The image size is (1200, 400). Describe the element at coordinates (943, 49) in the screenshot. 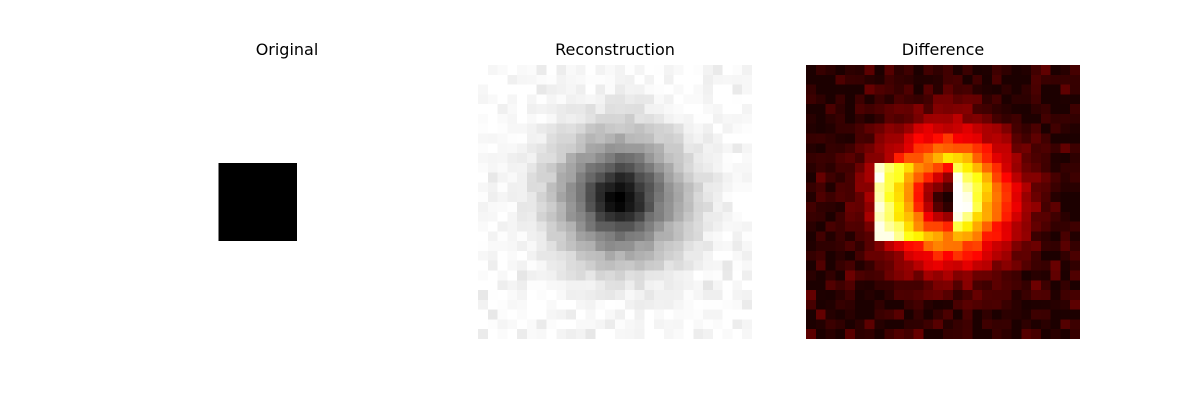

I see `panel-title-difference: Difference` at that location.